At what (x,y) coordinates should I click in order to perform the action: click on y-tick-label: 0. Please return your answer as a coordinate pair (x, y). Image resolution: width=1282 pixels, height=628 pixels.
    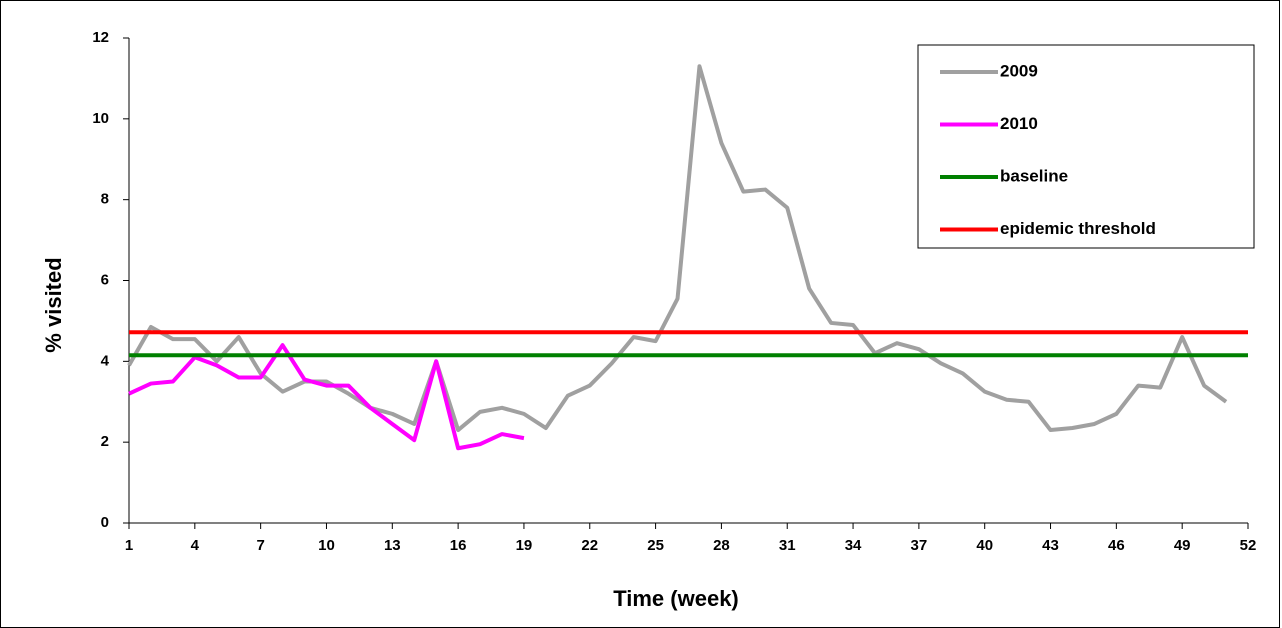
    Looking at the image, I should click on (105, 522).